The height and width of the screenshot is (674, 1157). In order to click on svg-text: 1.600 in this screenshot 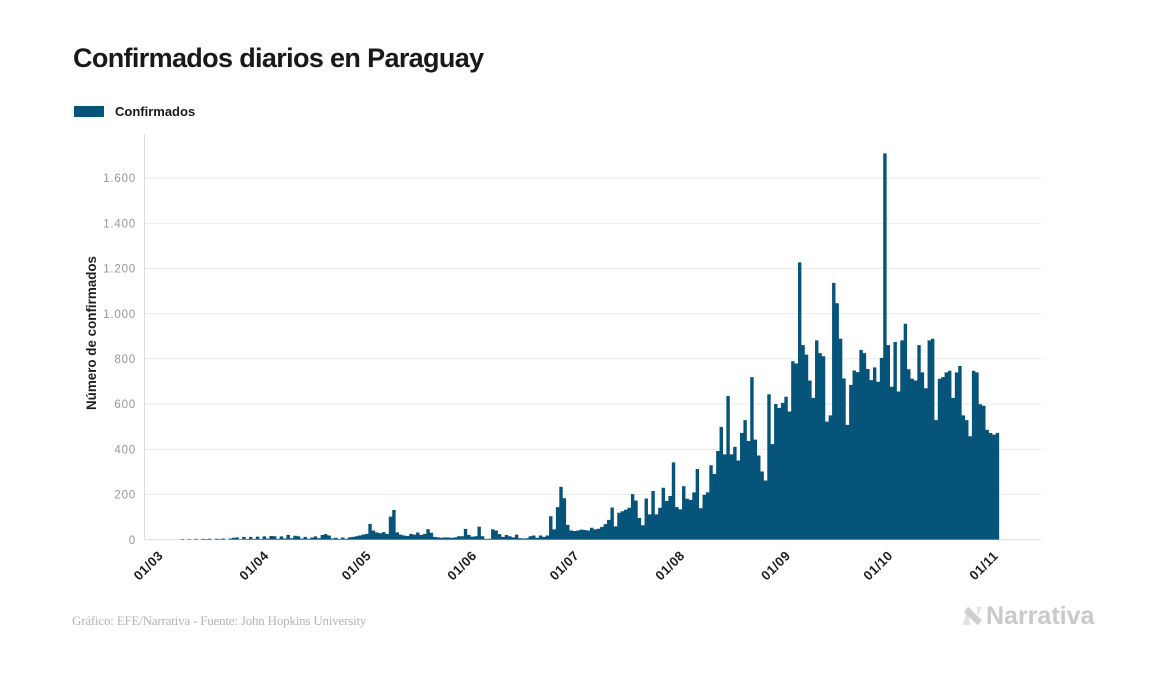, I will do `click(119, 179)`.